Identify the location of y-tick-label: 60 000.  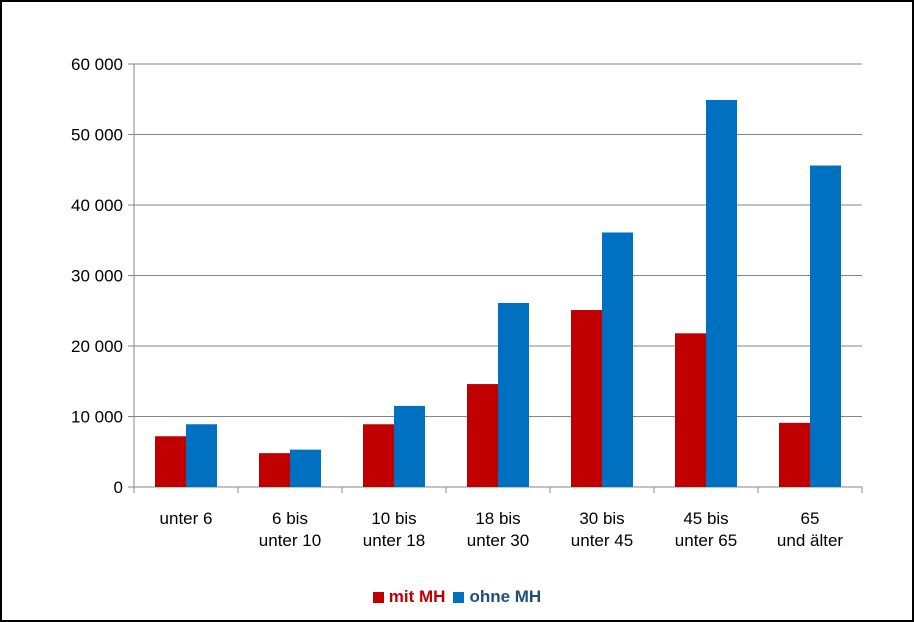
(97, 64).